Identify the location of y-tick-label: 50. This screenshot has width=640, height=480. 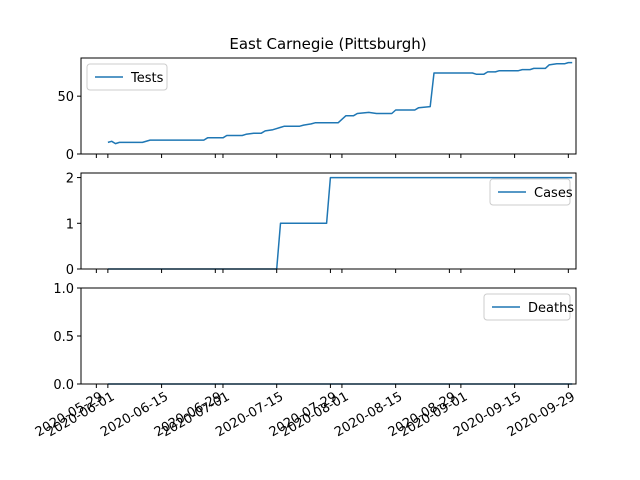
(65, 97).